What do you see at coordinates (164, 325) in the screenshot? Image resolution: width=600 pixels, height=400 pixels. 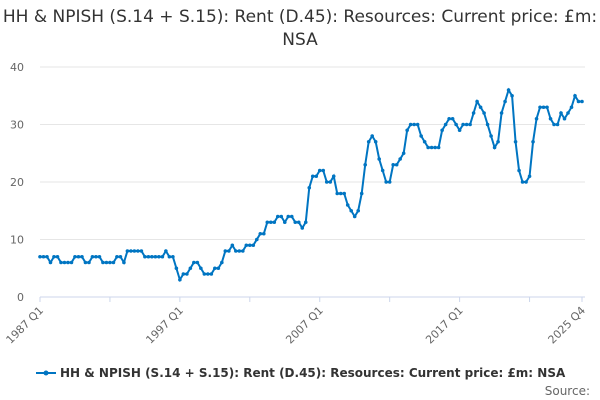 I see `x-tick-label: 1997 Q1` at bounding box center [164, 325].